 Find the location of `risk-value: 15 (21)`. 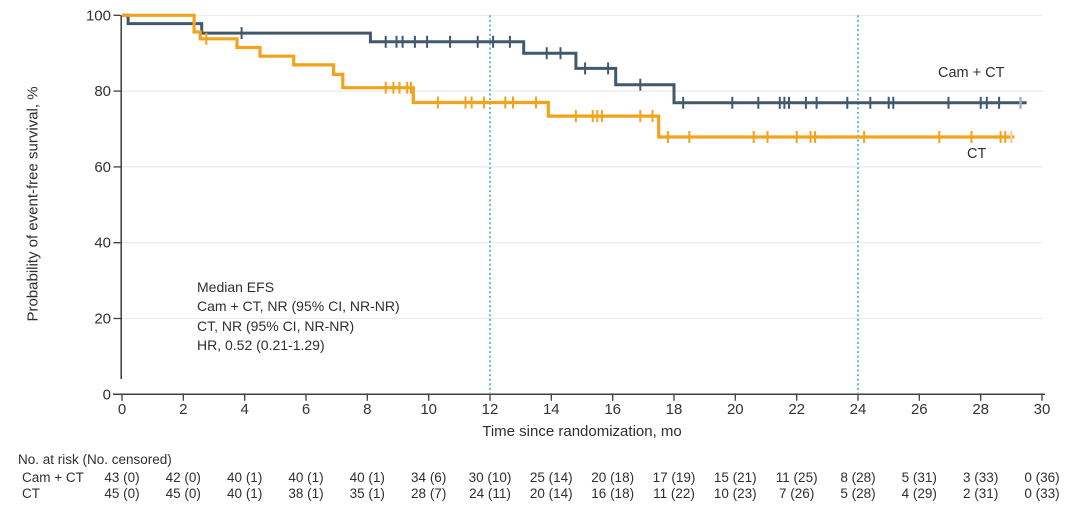

risk-value: 15 (21) is located at coordinates (735, 477).